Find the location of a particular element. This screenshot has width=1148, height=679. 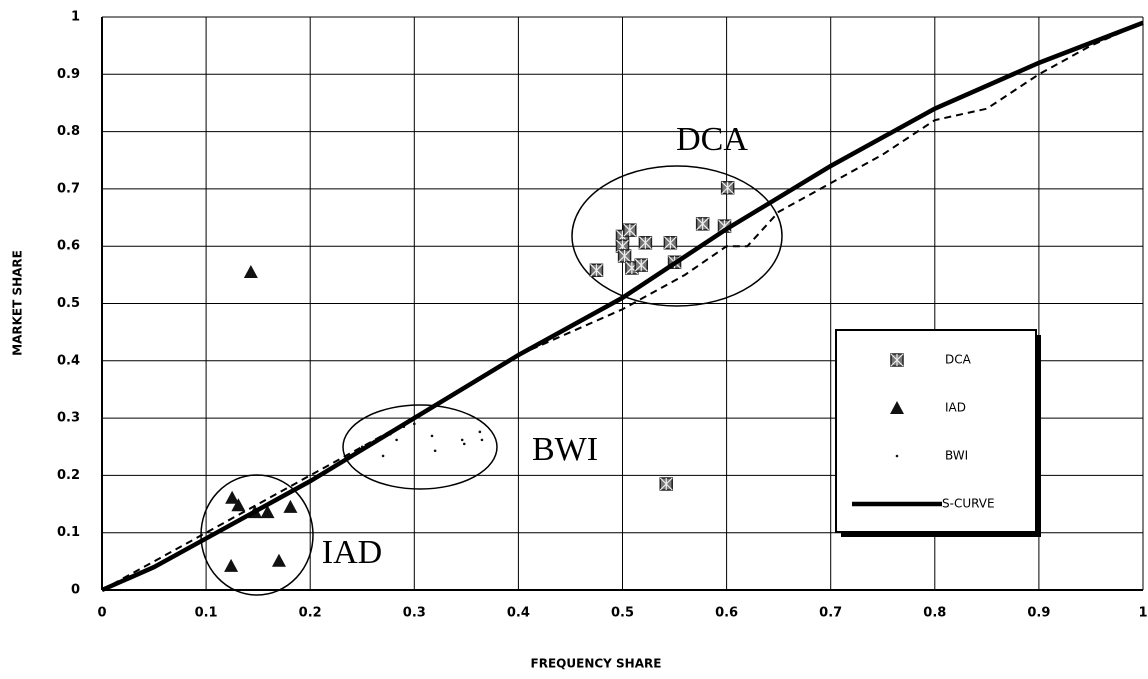

annotation: BWI is located at coordinates (565, 449).